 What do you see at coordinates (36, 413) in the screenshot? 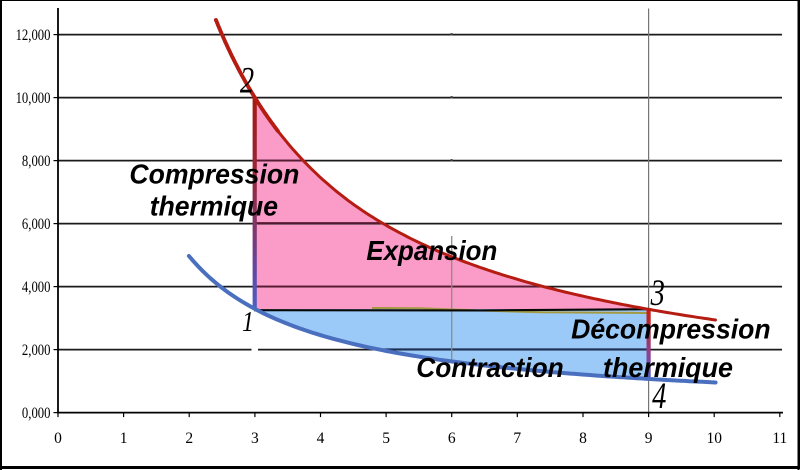
I see `svg-text: 0,000` at bounding box center [36, 413].